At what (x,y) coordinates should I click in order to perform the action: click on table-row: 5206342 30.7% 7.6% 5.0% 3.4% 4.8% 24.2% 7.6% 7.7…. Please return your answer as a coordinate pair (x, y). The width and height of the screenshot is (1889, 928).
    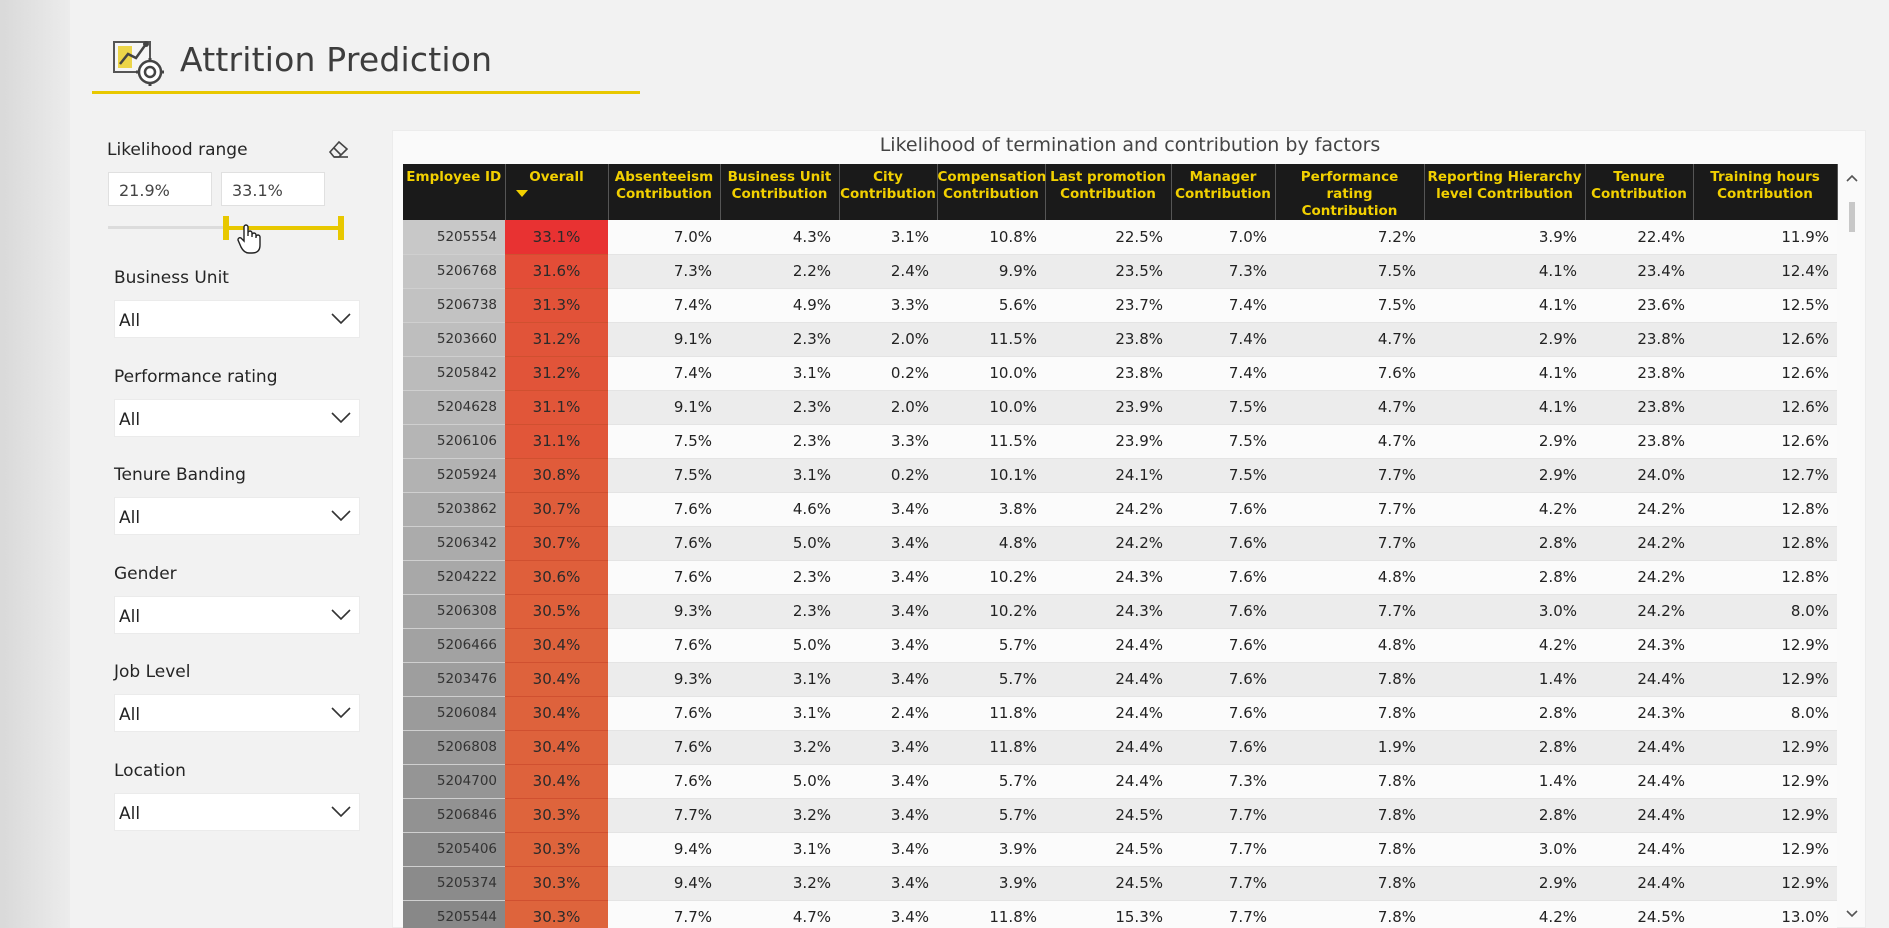
    Looking at the image, I should click on (1120, 543).